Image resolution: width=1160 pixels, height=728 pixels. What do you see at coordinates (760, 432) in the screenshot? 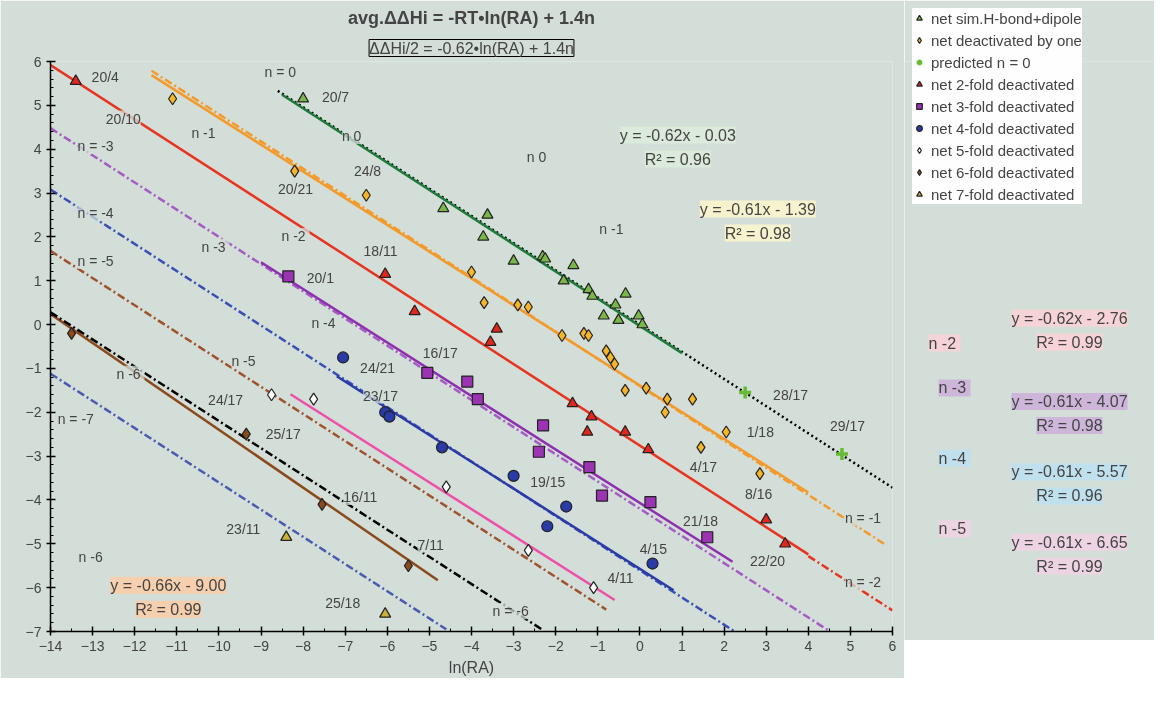
I see `annotation: 1/18` at bounding box center [760, 432].